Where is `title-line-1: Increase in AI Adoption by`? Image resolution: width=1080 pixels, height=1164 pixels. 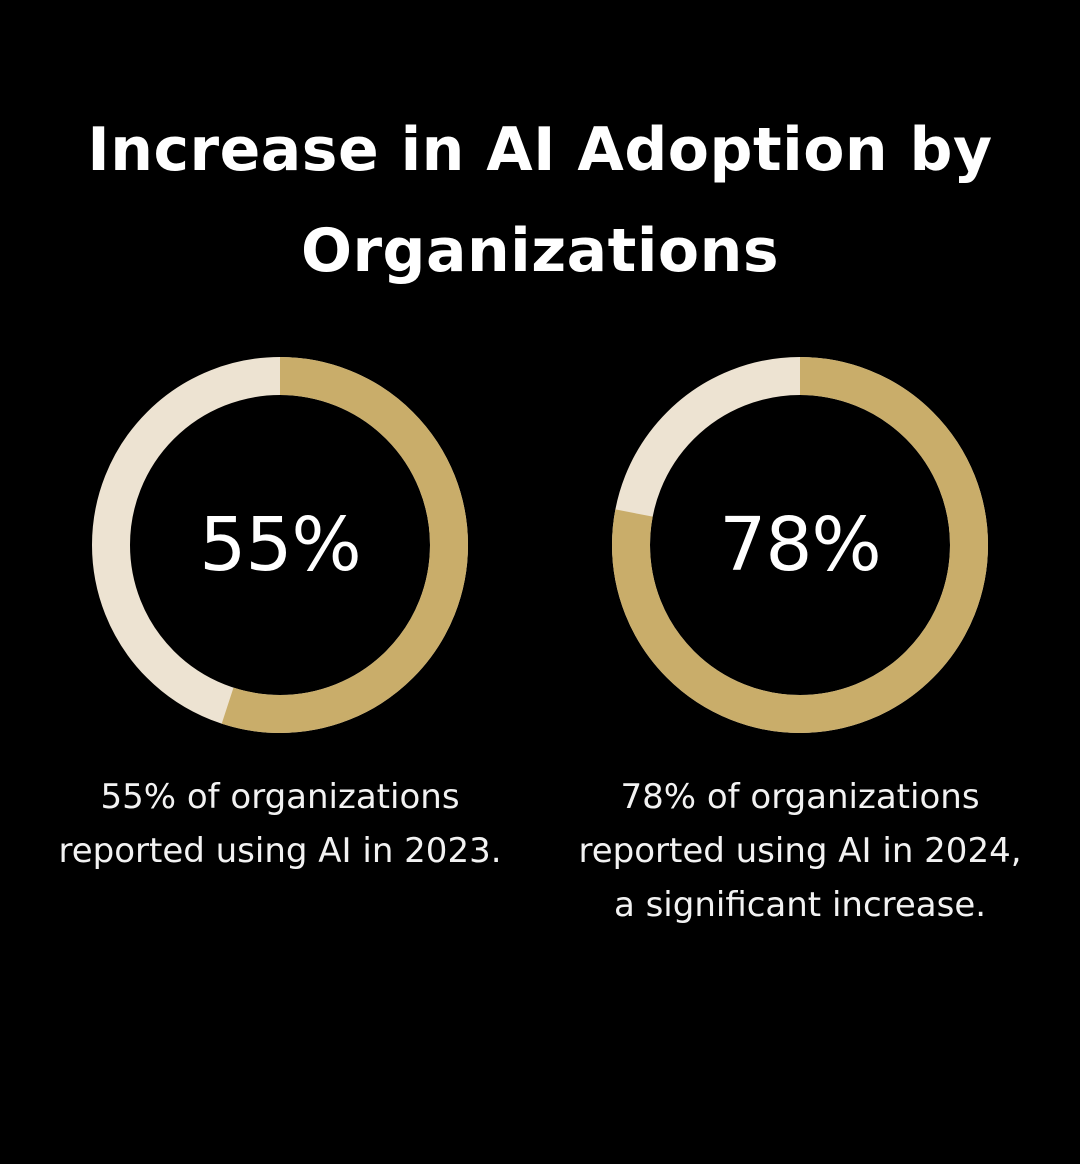 title-line-1: Increase in AI Adoption by is located at coordinates (540, 150).